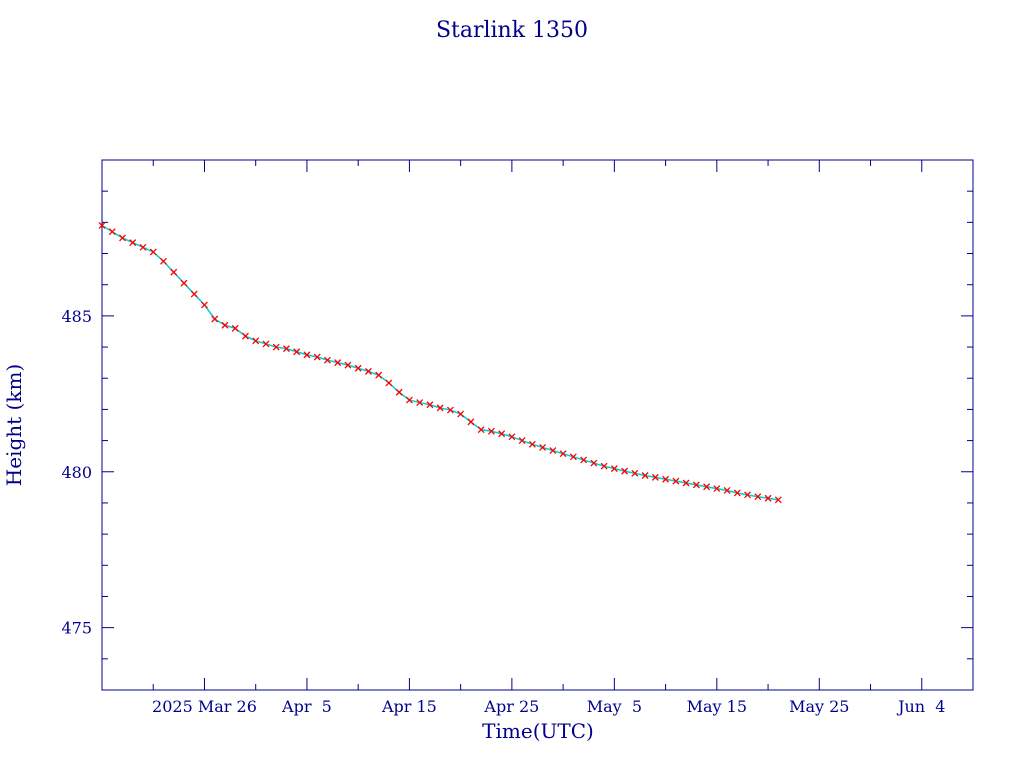  Describe the element at coordinates (614, 706) in the screenshot. I see `x-tick-label: May 5` at that location.